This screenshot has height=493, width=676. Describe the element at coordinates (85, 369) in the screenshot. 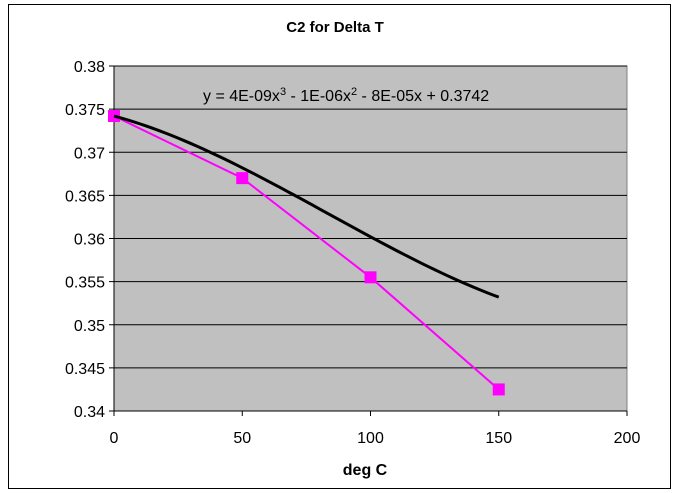

I see `y-tick-label: 0.345` at that location.